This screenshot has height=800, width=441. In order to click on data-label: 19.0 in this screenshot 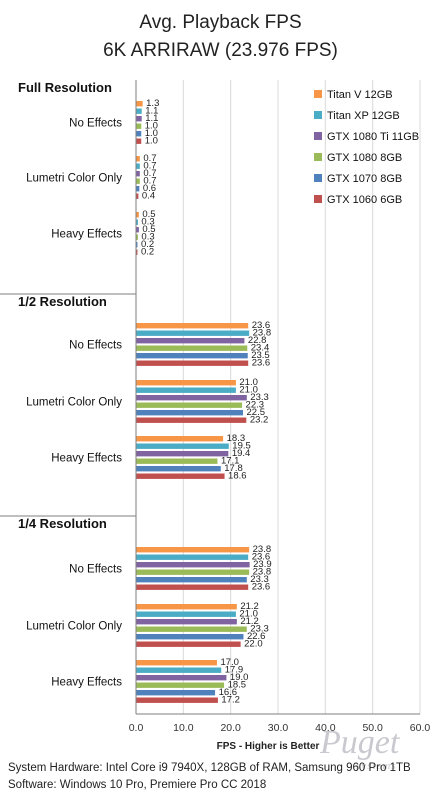, I will do `click(239, 677)`.